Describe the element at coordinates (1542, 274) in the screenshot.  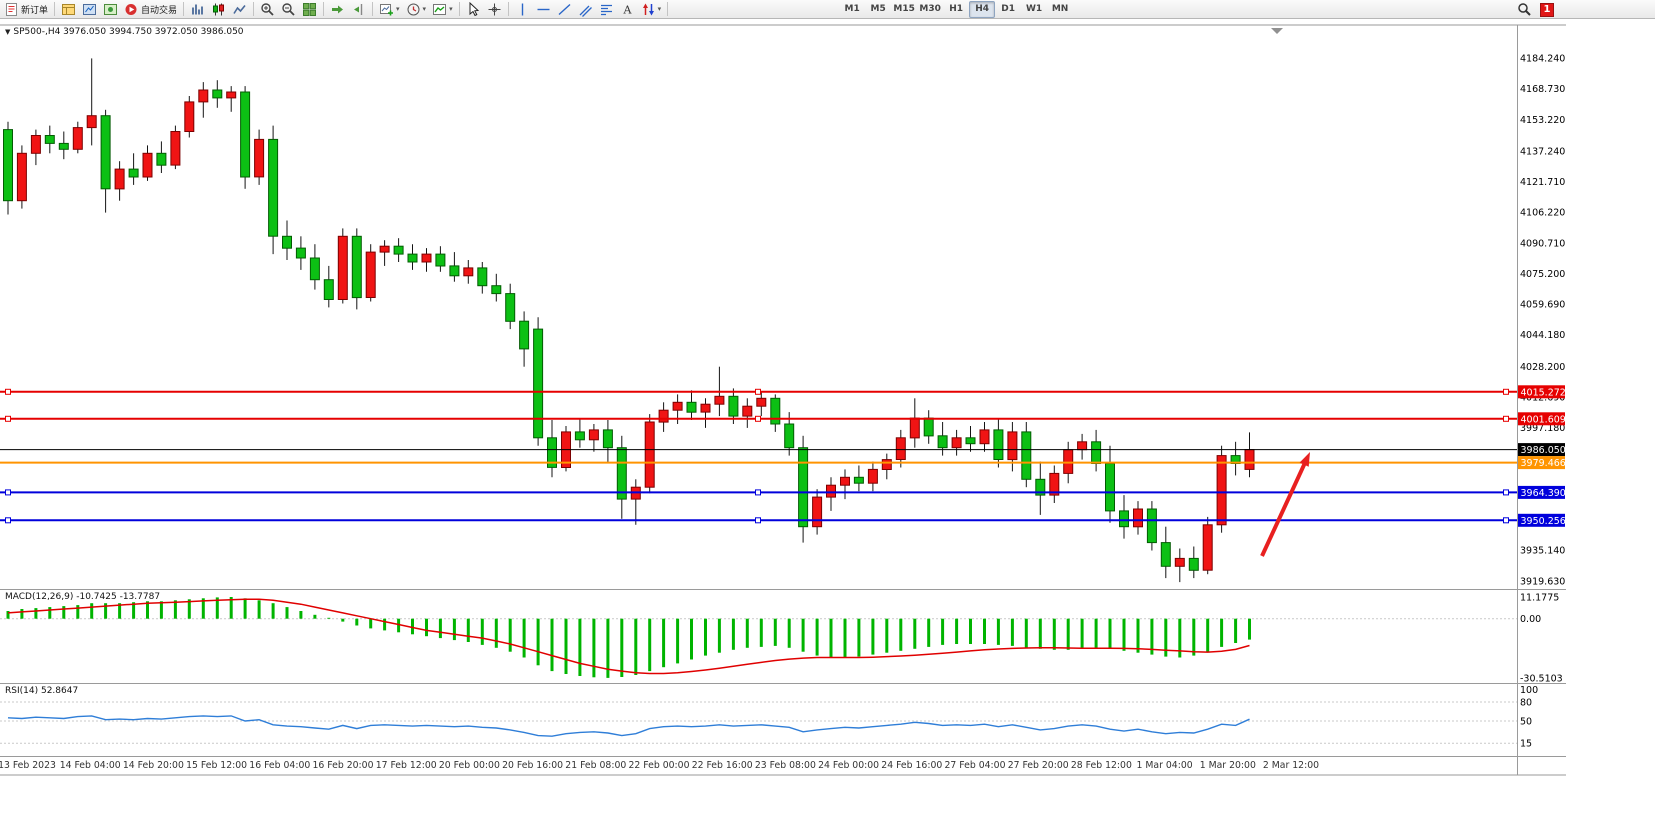
I see `svg-text: 4075.200` at that location.